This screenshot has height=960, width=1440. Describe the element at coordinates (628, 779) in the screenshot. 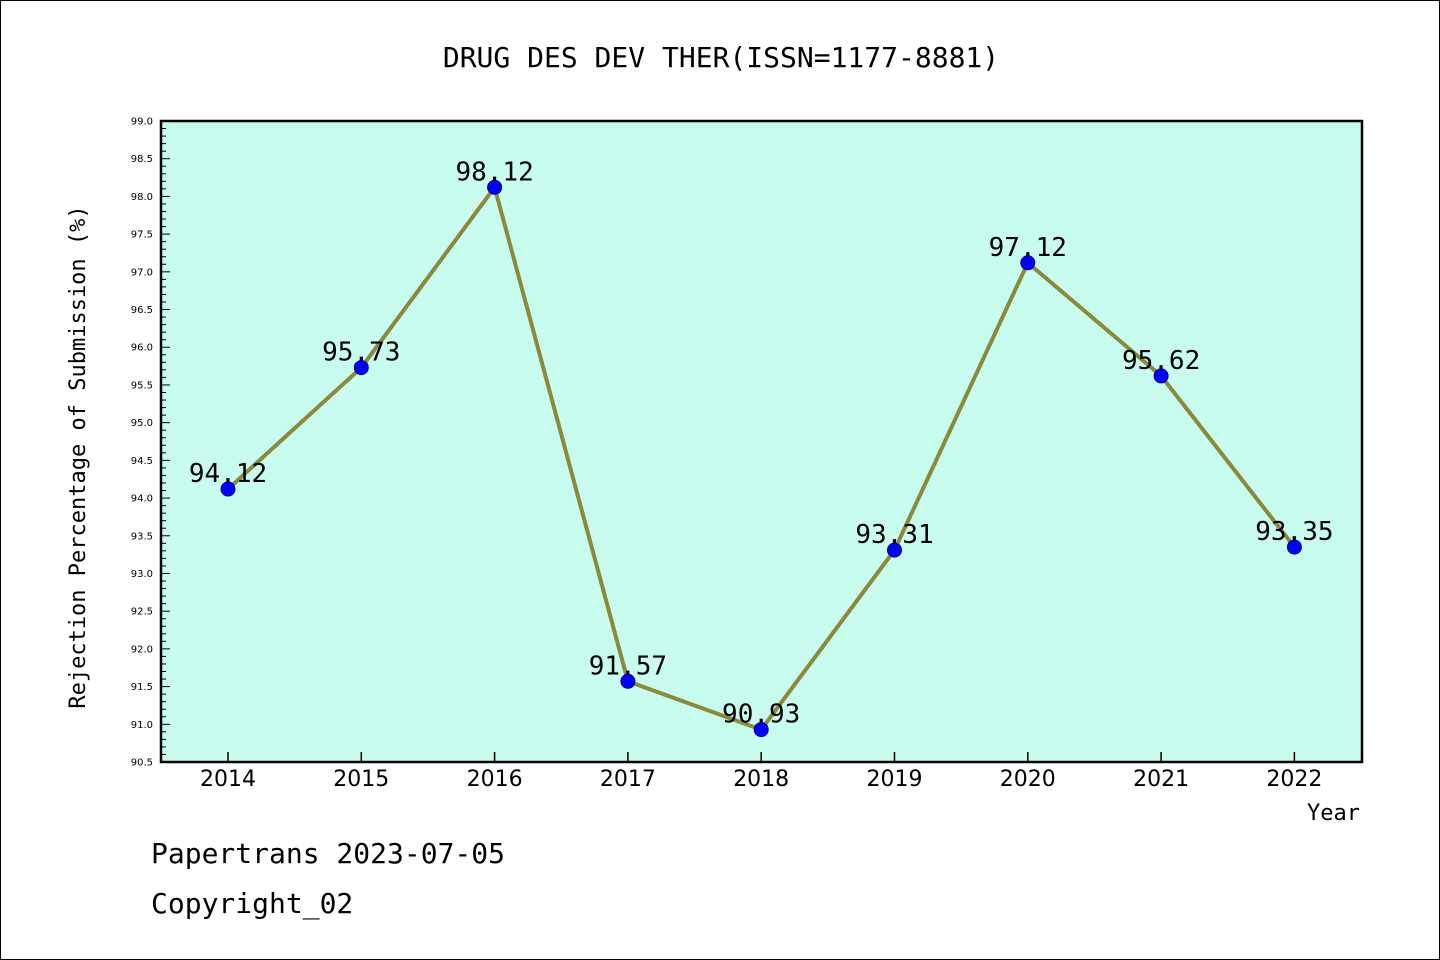

I see `x-tick-label: 2017` at that location.